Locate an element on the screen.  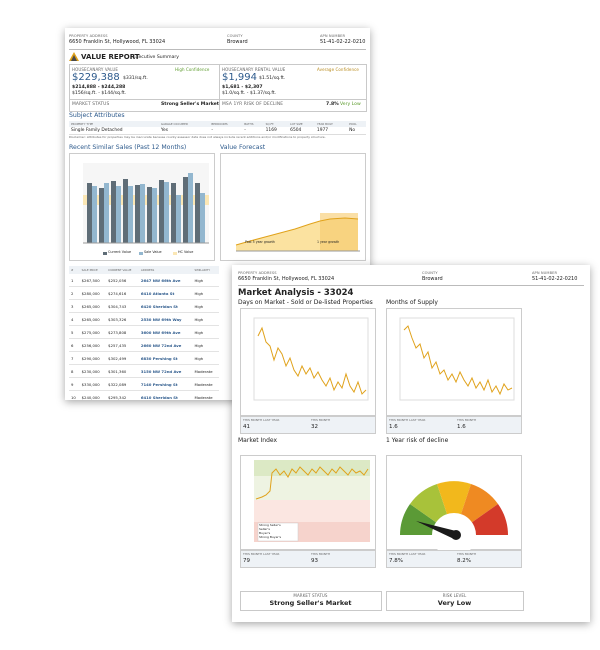
cell: 5 is located at coordinates (74, 332).